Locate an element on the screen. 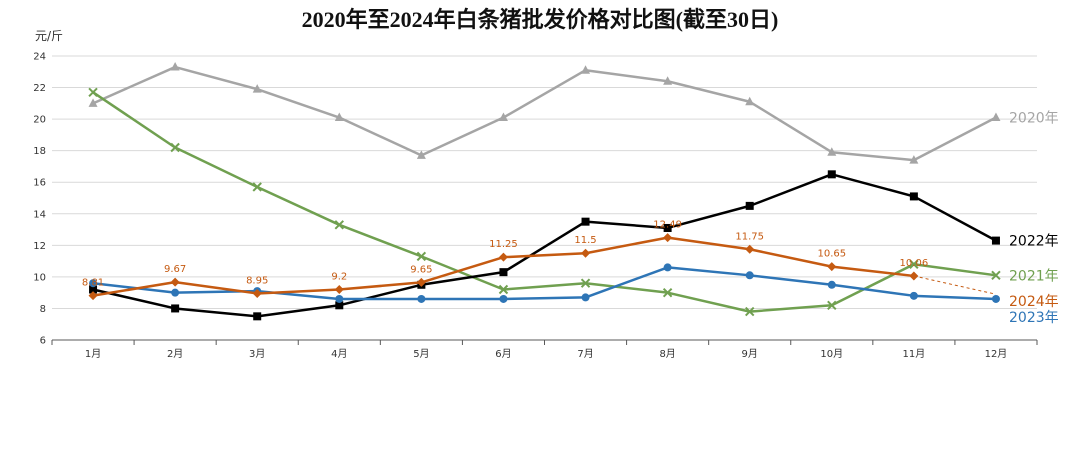  data-label: 12.49 is located at coordinates (667, 225).